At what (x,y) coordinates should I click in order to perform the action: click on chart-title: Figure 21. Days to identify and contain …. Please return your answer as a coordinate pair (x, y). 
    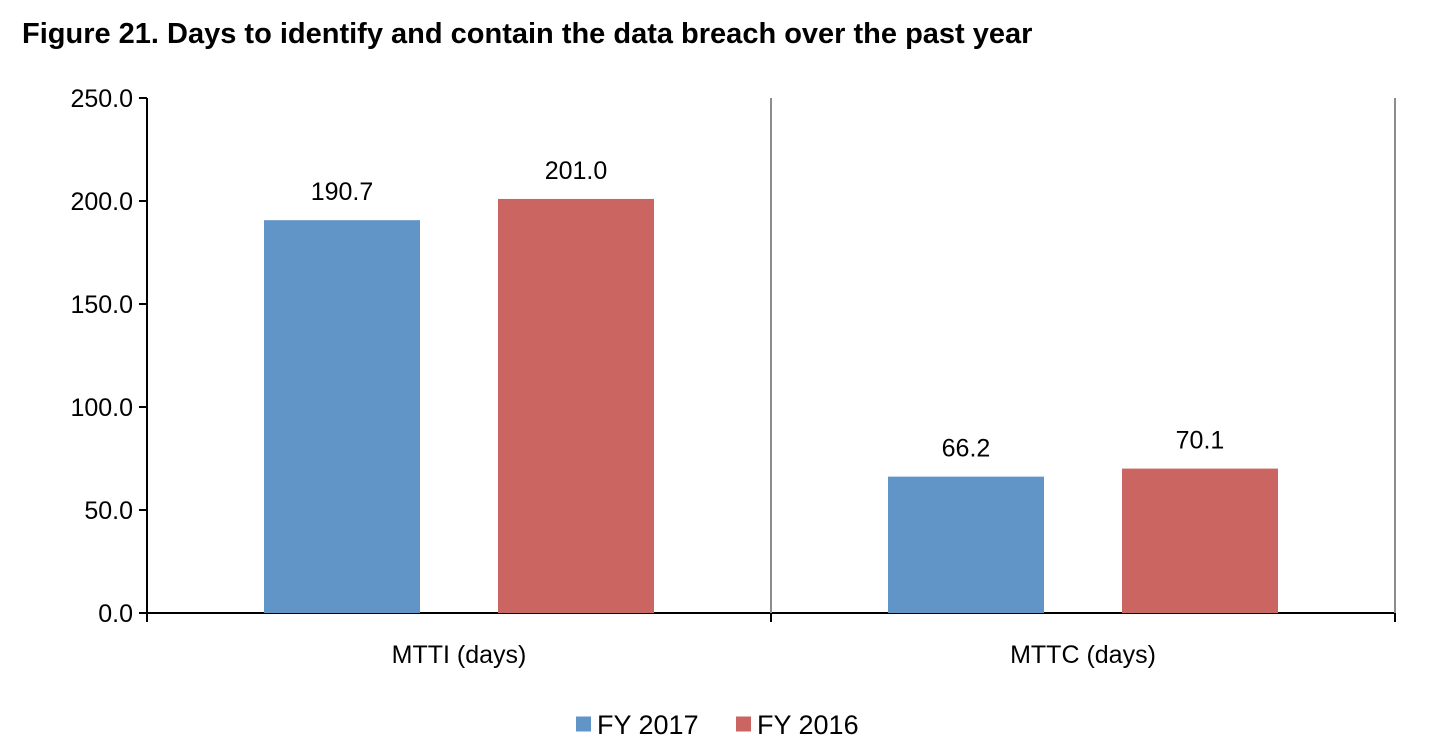
    Looking at the image, I should click on (527, 34).